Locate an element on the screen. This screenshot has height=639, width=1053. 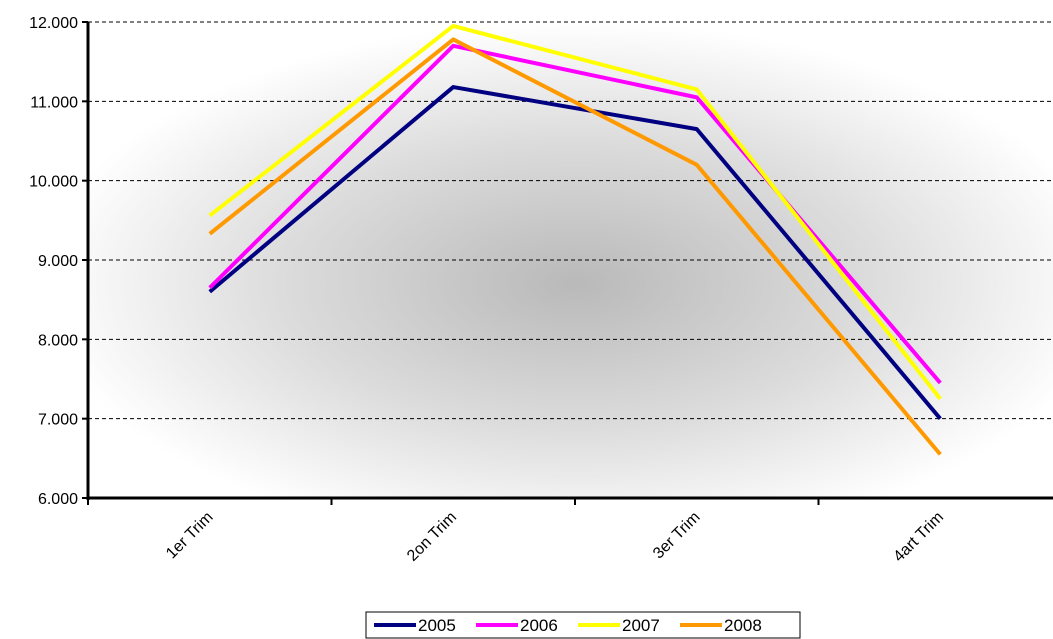
legend-label-2006: 2006 is located at coordinates (539, 625).